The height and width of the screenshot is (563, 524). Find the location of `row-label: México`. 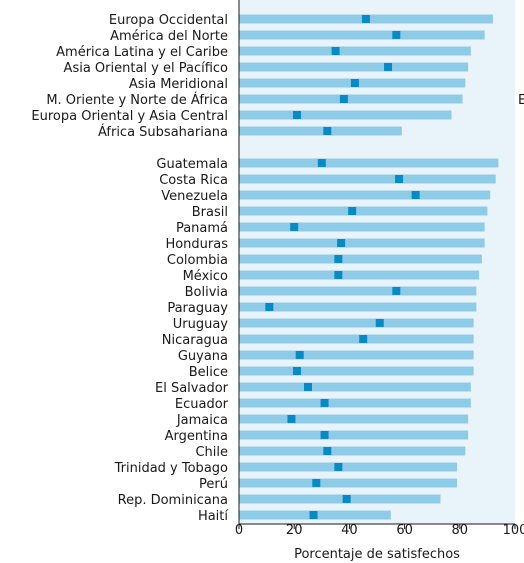

row-label: México is located at coordinates (205, 276).